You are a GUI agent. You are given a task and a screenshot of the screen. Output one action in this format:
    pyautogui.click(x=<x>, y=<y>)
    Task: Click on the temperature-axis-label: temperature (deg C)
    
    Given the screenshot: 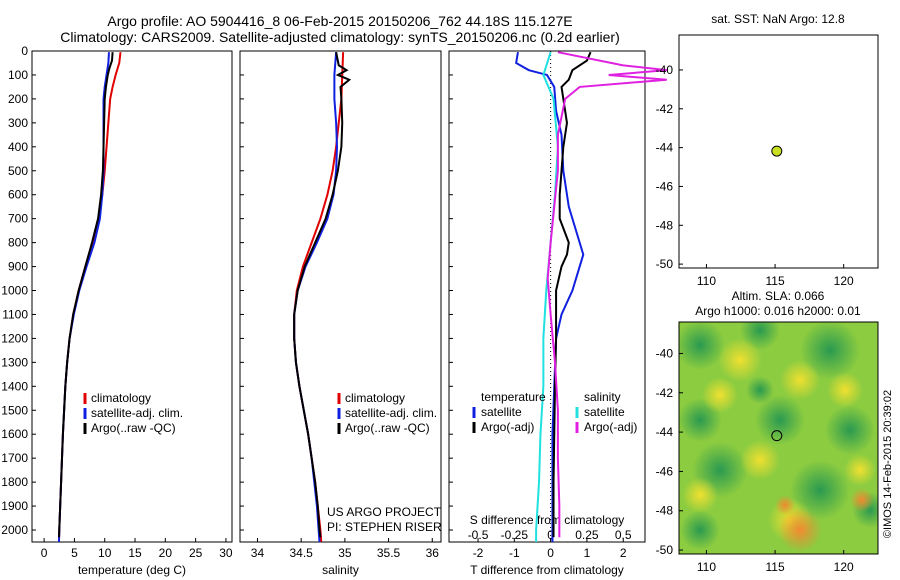 What is the action you would take?
    pyautogui.click(x=132, y=570)
    